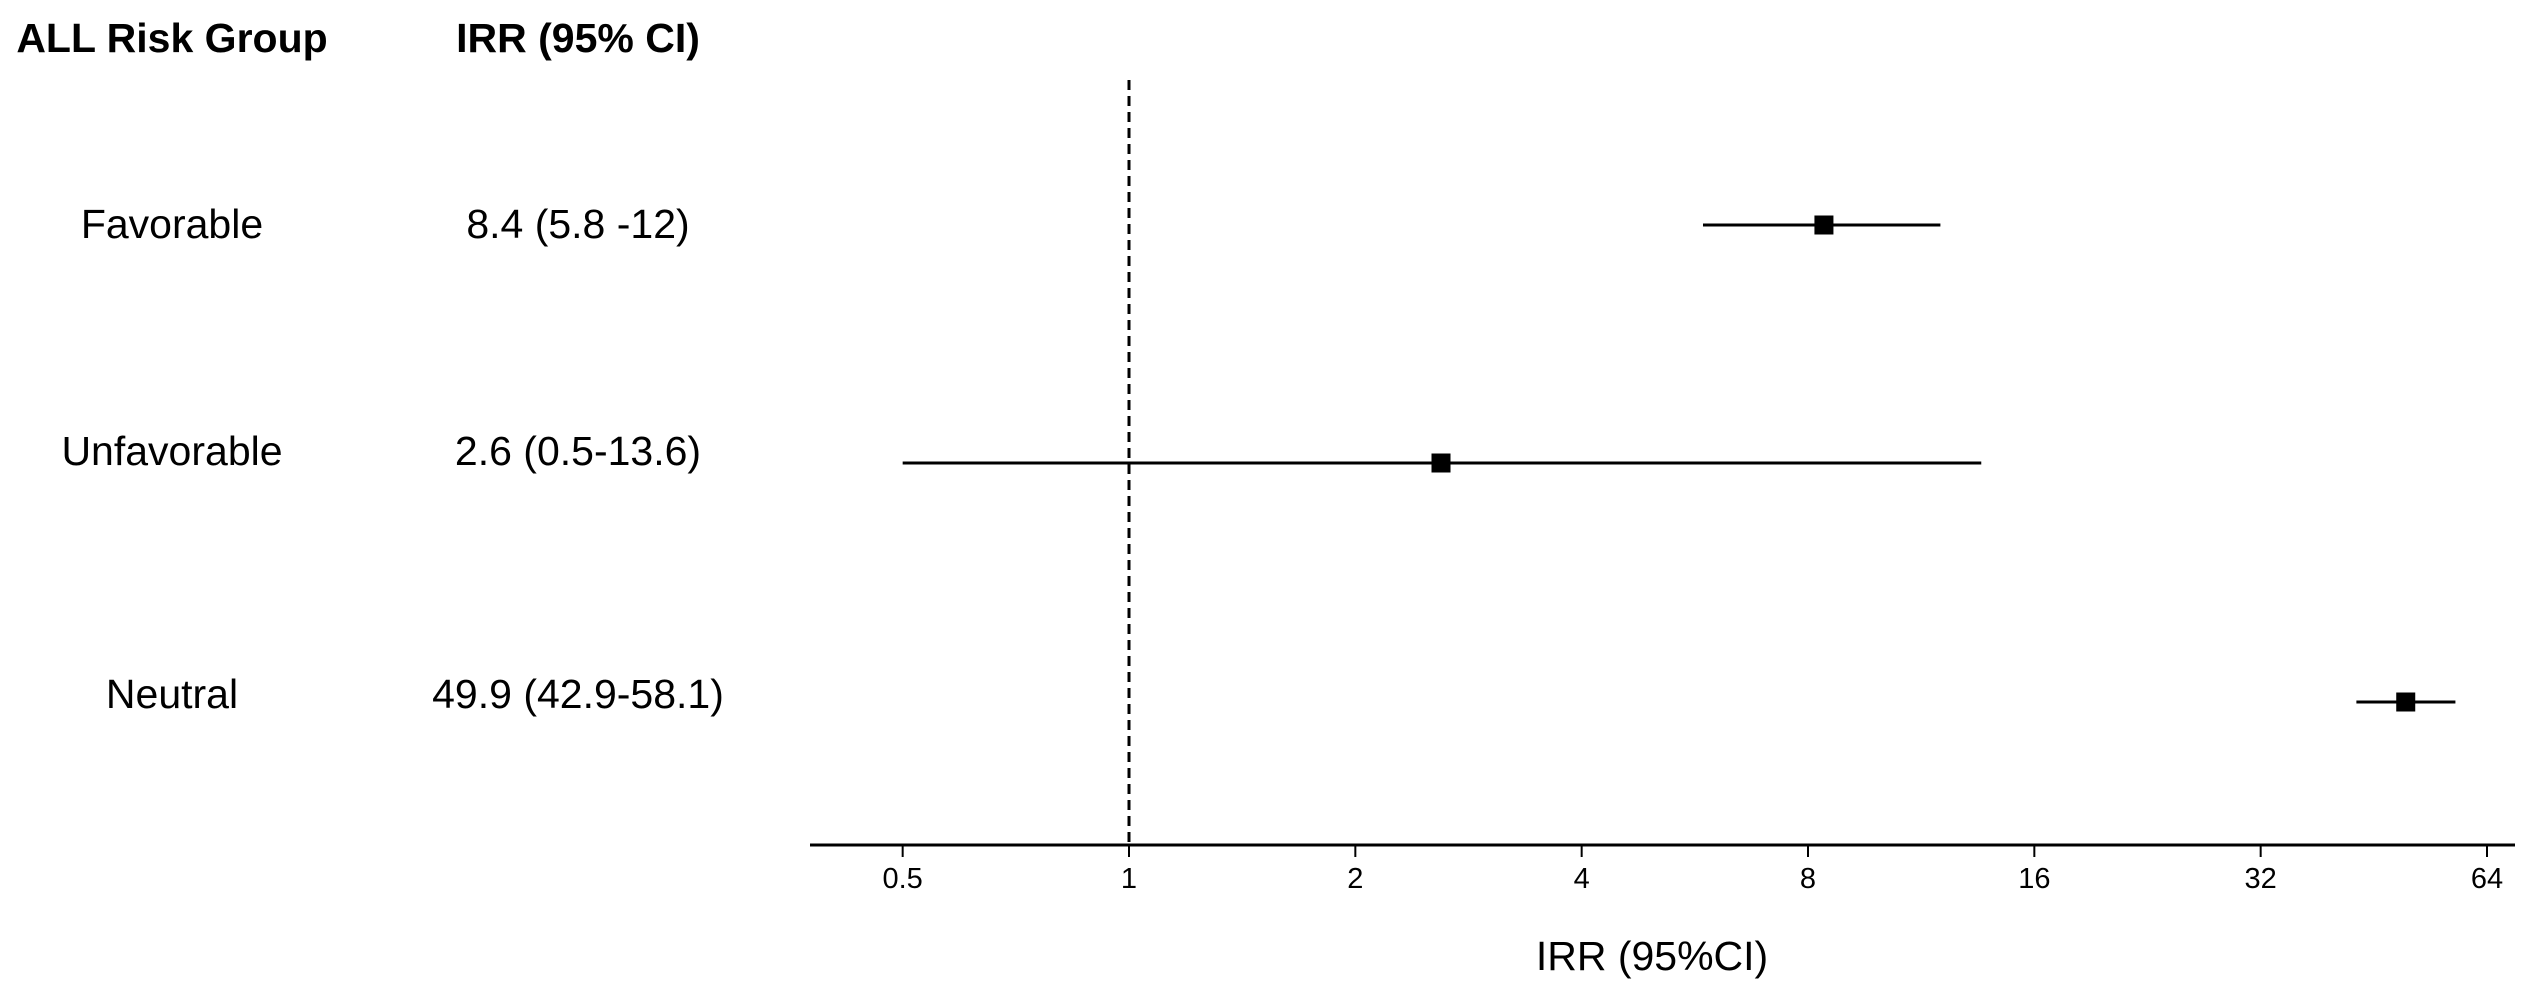 The image size is (2546, 1000). Describe the element at coordinates (1129, 879) in the screenshot. I see `x-tick-label: 1` at that location.